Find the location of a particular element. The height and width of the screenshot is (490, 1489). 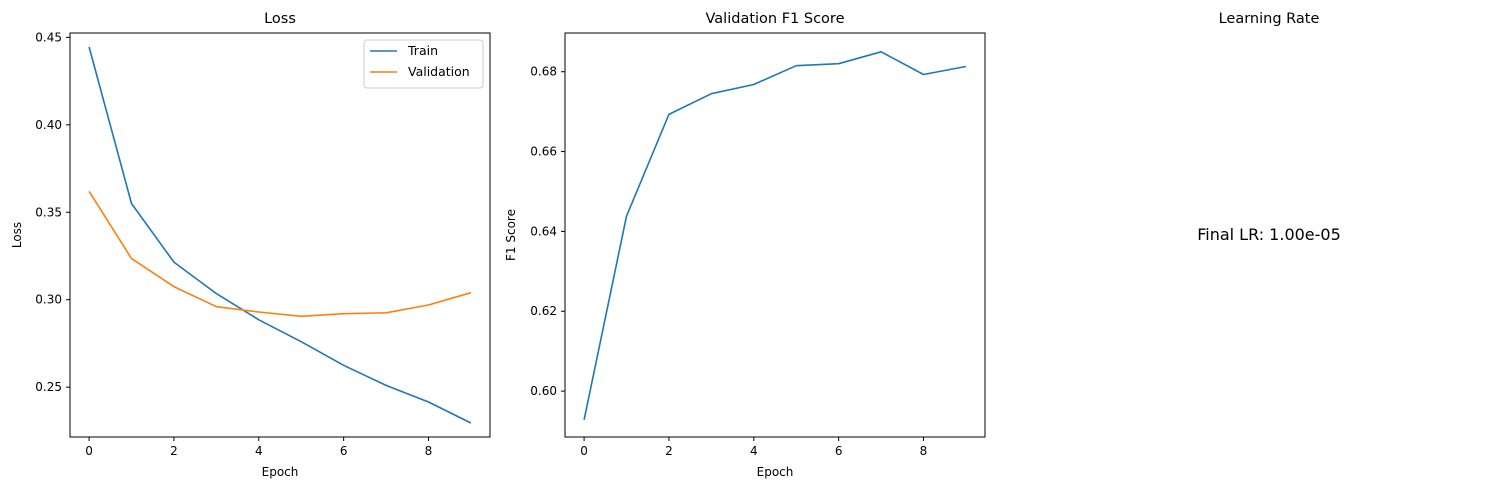

f1-ytick-label: 0.64 is located at coordinates (543, 231).